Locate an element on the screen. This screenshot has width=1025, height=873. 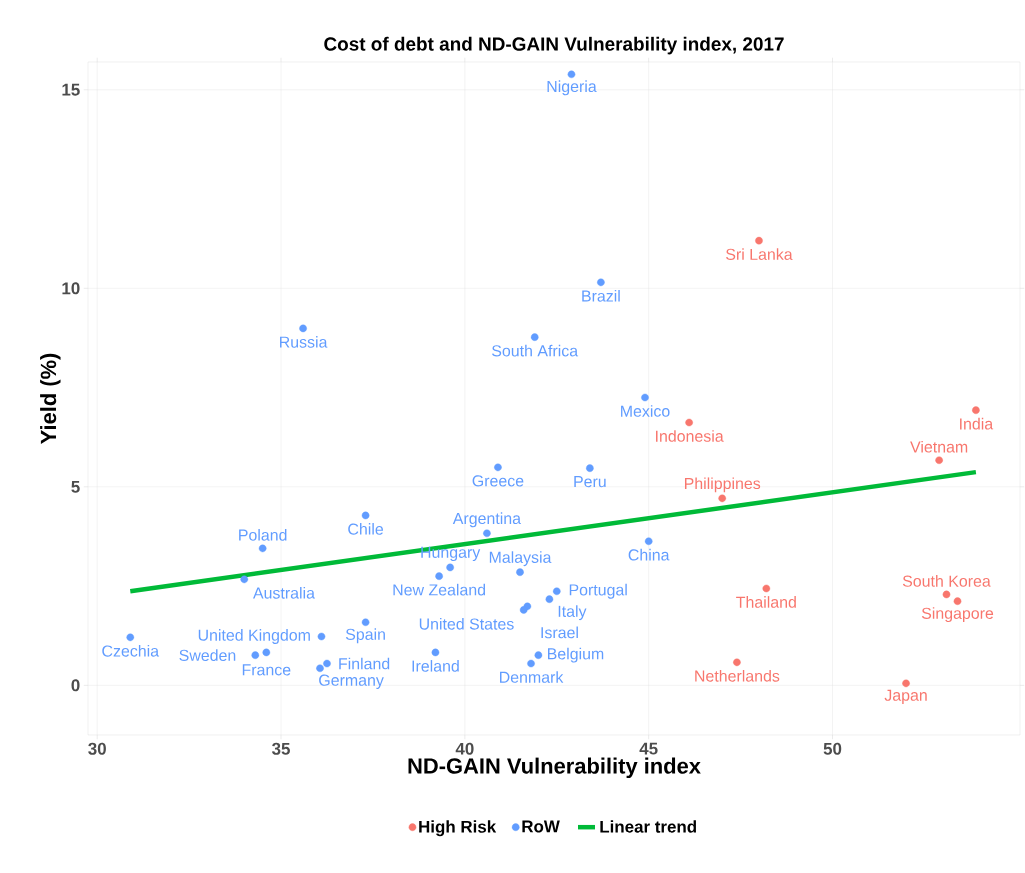
x-tick-label: 40 is located at coordinates (464, 748).